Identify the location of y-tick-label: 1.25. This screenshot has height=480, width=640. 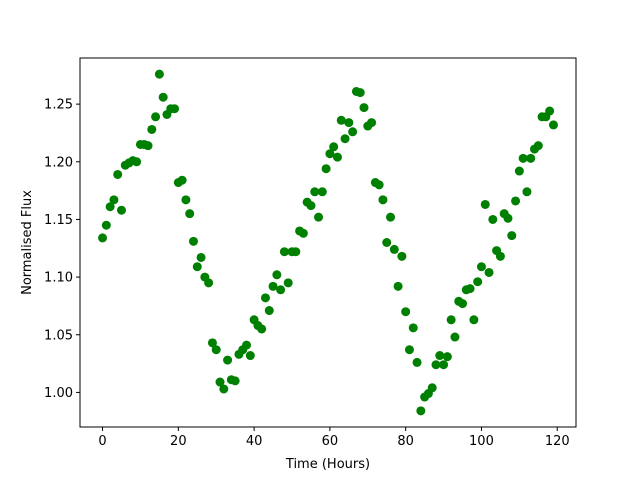
(58, 105).